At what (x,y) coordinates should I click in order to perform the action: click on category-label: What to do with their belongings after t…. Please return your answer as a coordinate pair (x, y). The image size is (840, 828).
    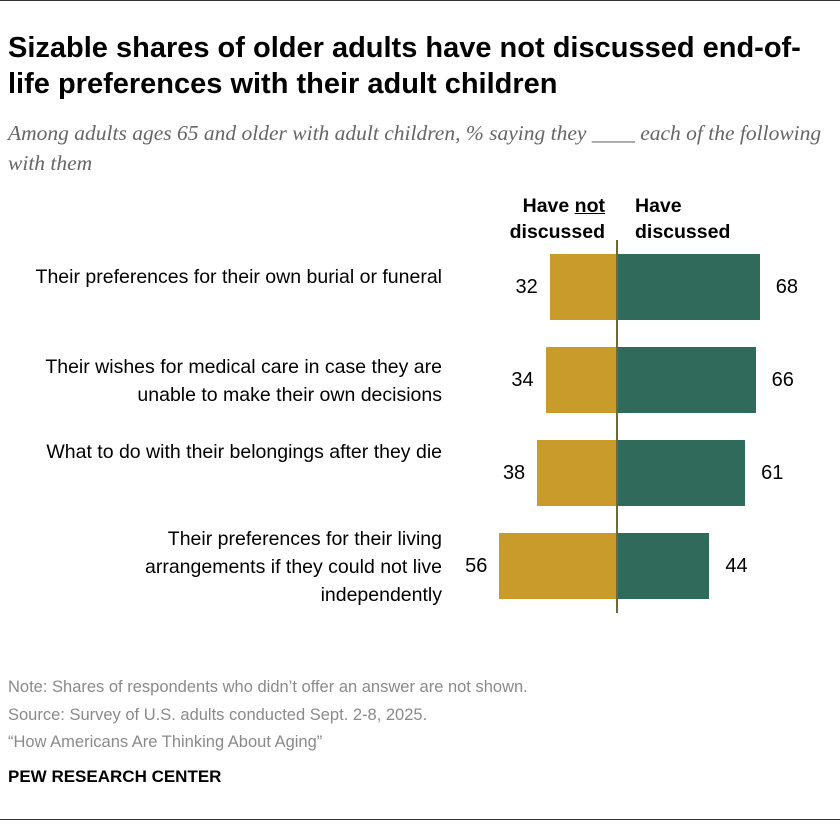
    Looking at the image, I should click on (244, 452).